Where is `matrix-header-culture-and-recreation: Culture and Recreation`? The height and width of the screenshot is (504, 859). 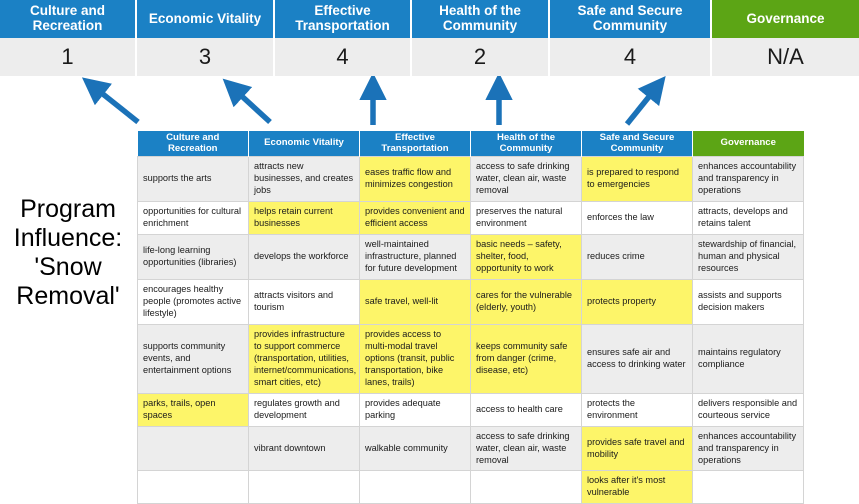 matrix-header-culture-and-recreation: Culture and Recreation is located at coordinates (193, 144).